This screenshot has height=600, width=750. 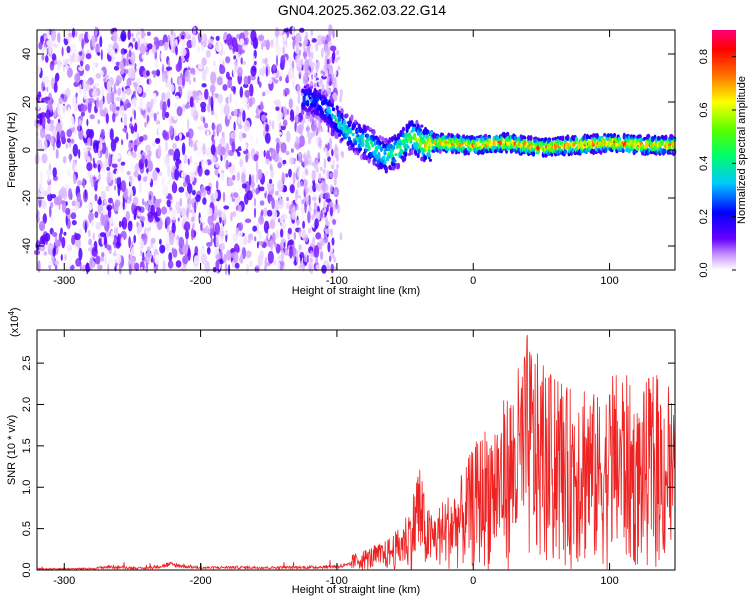 I want to click on colorbar-tick-label: 0.2, so click(x=704, y=216).